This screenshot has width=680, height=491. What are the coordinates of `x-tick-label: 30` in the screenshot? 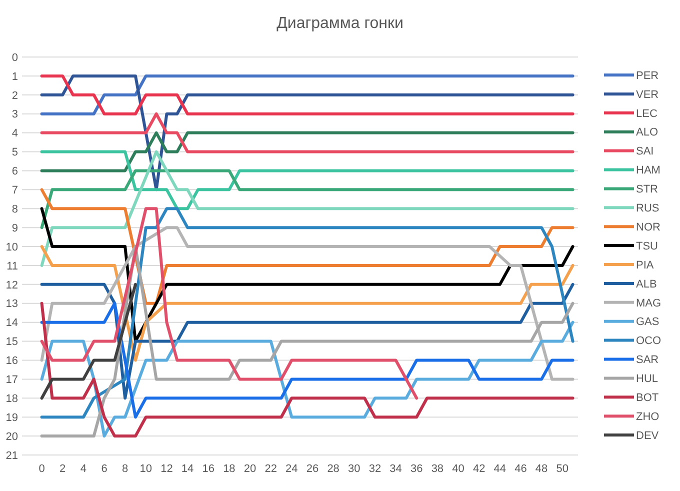 It's located at (354, 469).